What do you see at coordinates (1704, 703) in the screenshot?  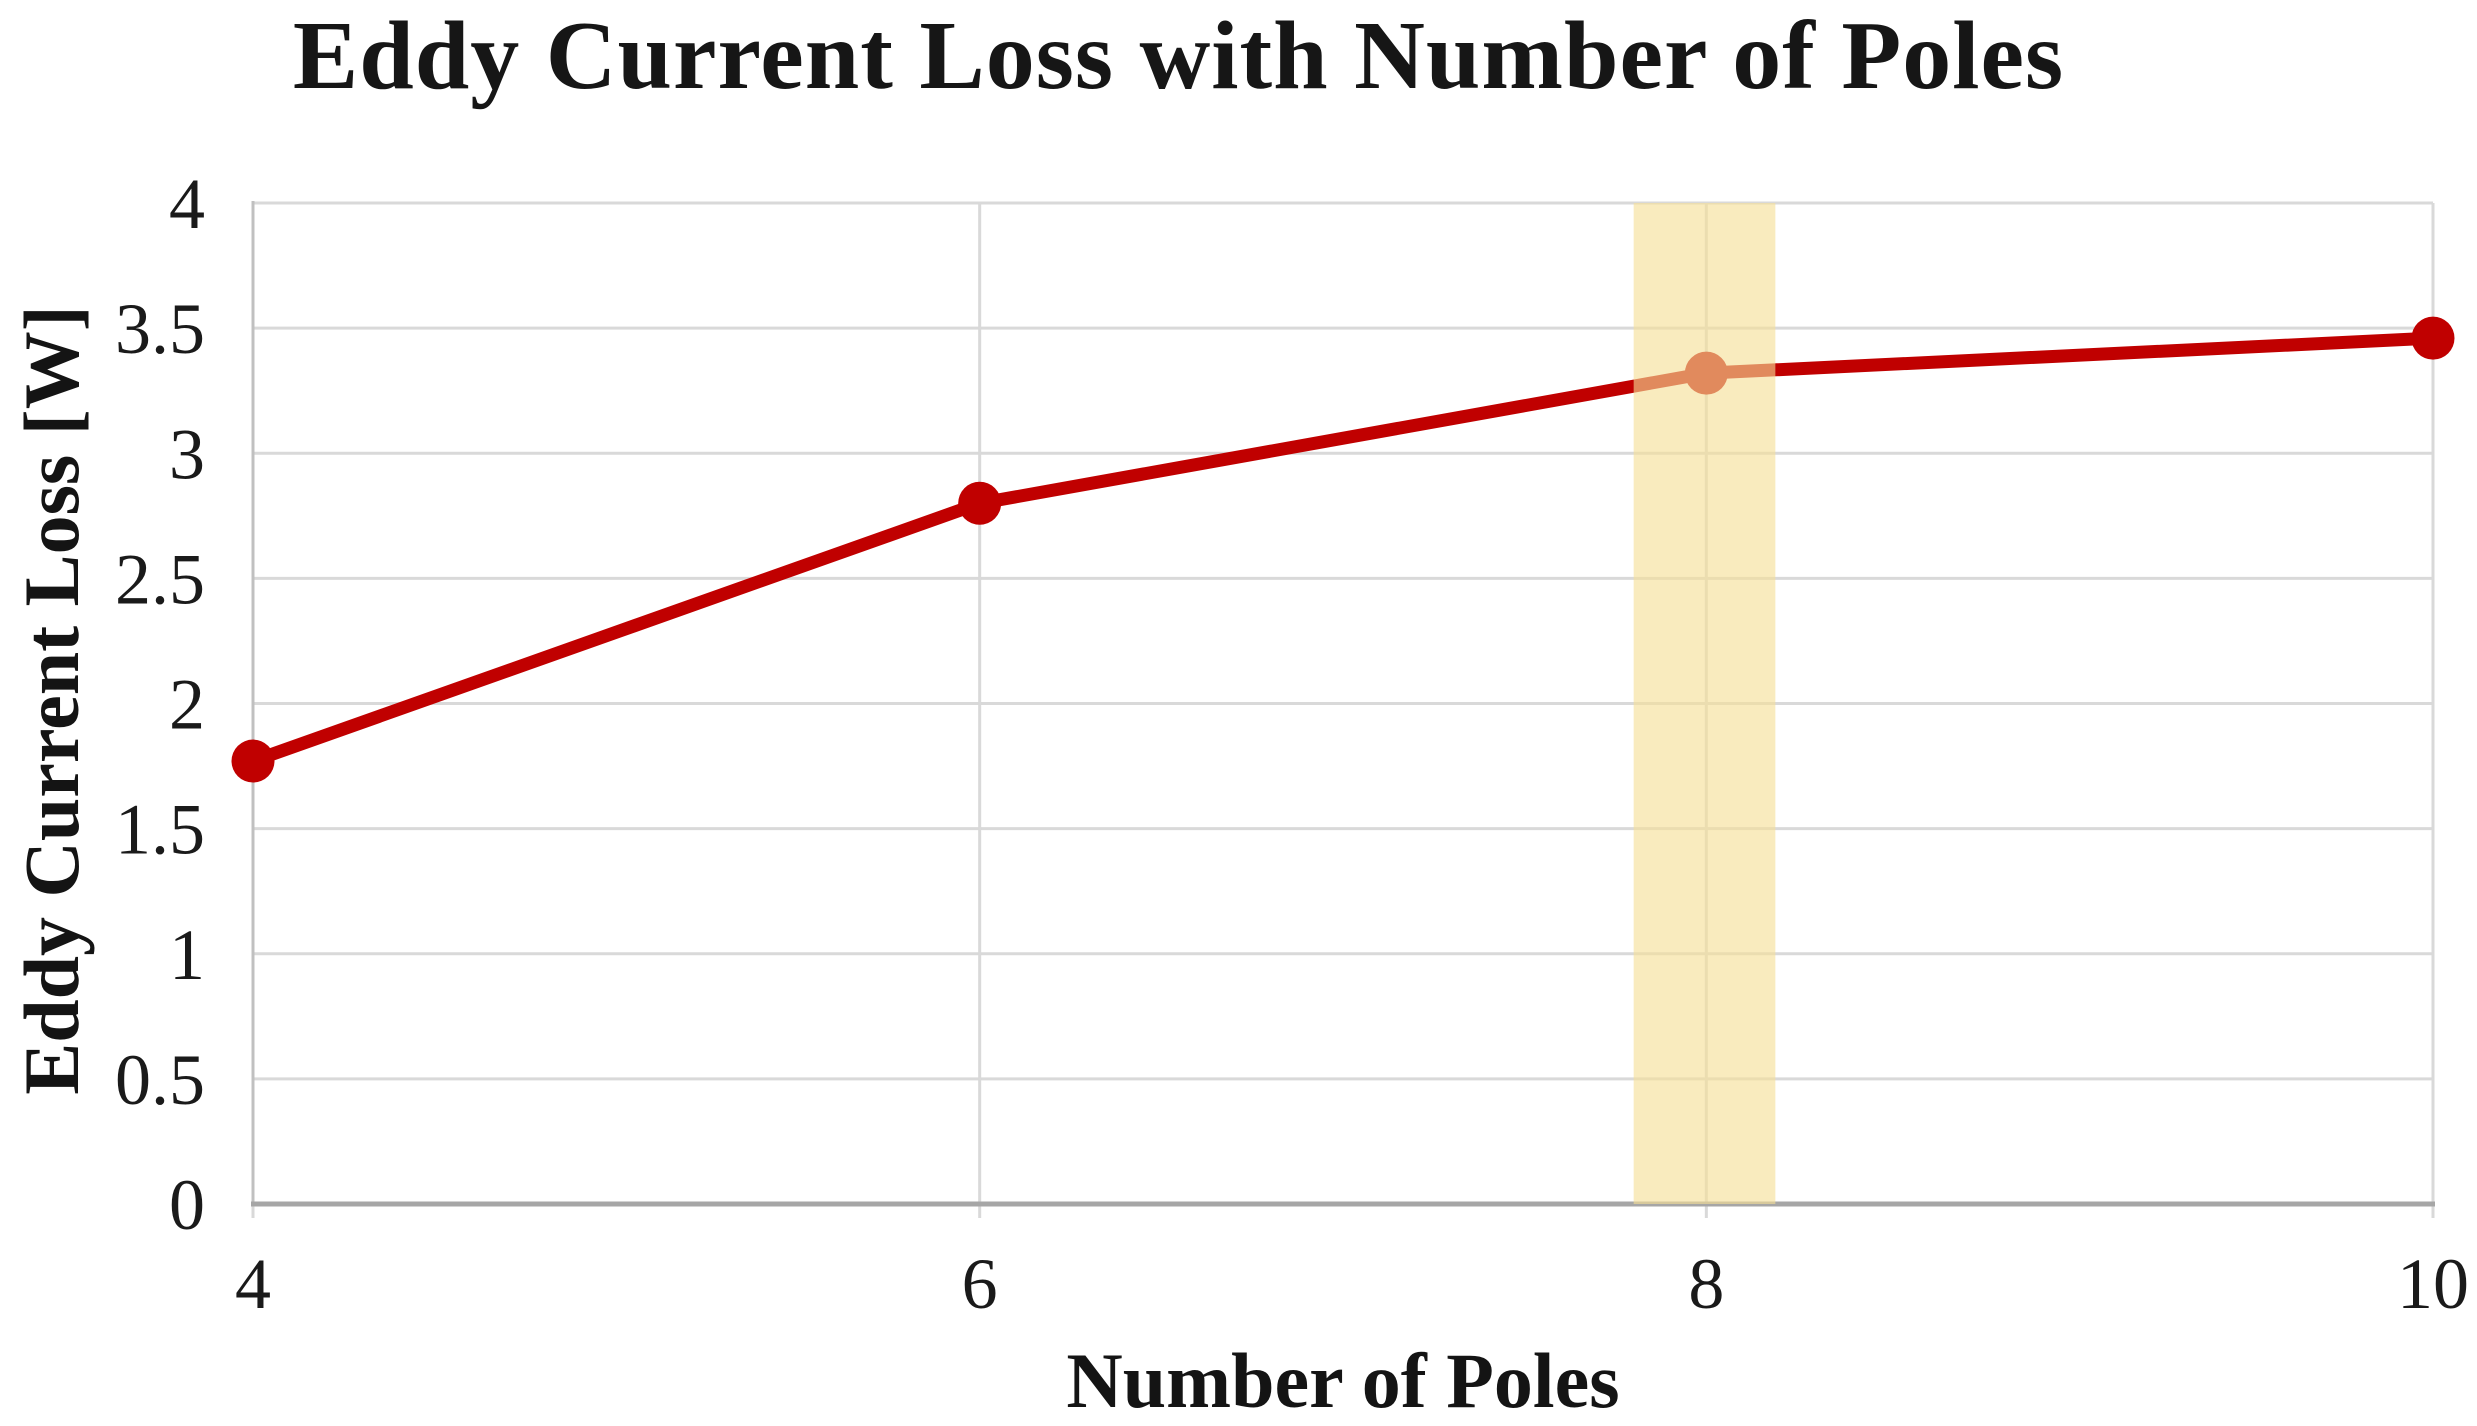 I see `highlight-band` at bounding box center [1704, 703].